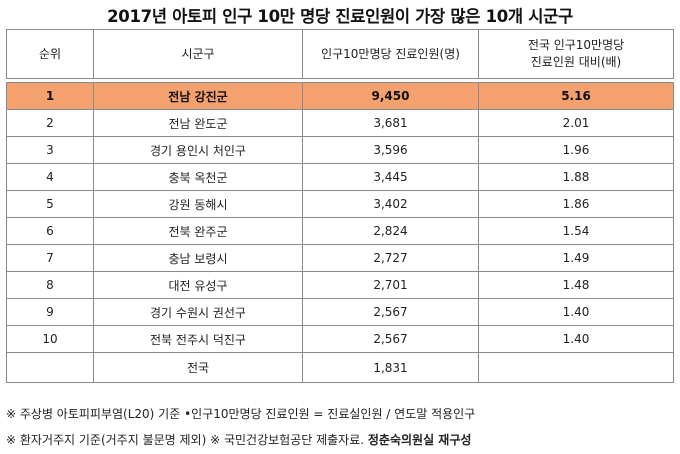 The height and width of the screenshot is (454, 680). Describe the element at coordinates (50, 231) in the screenshot. I see `cell-rank: 6` at that location.